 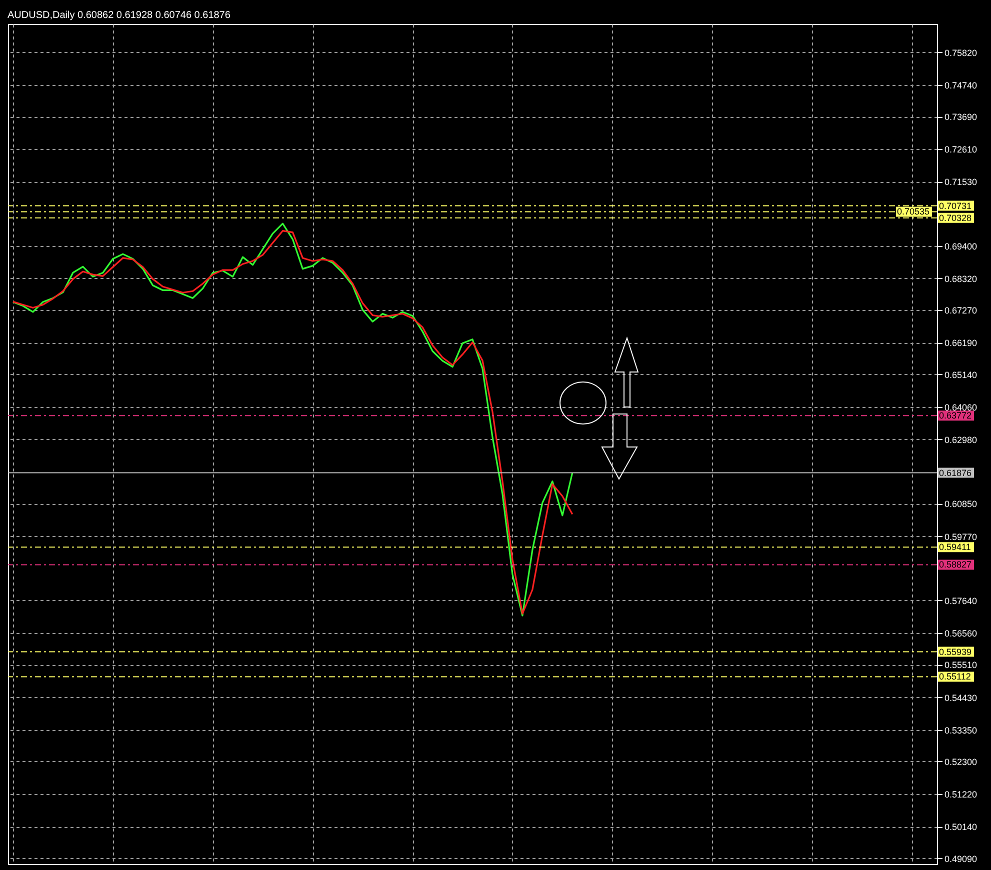 I want to click on y-tick-label: 0.67270, so click(x=961, y=311).